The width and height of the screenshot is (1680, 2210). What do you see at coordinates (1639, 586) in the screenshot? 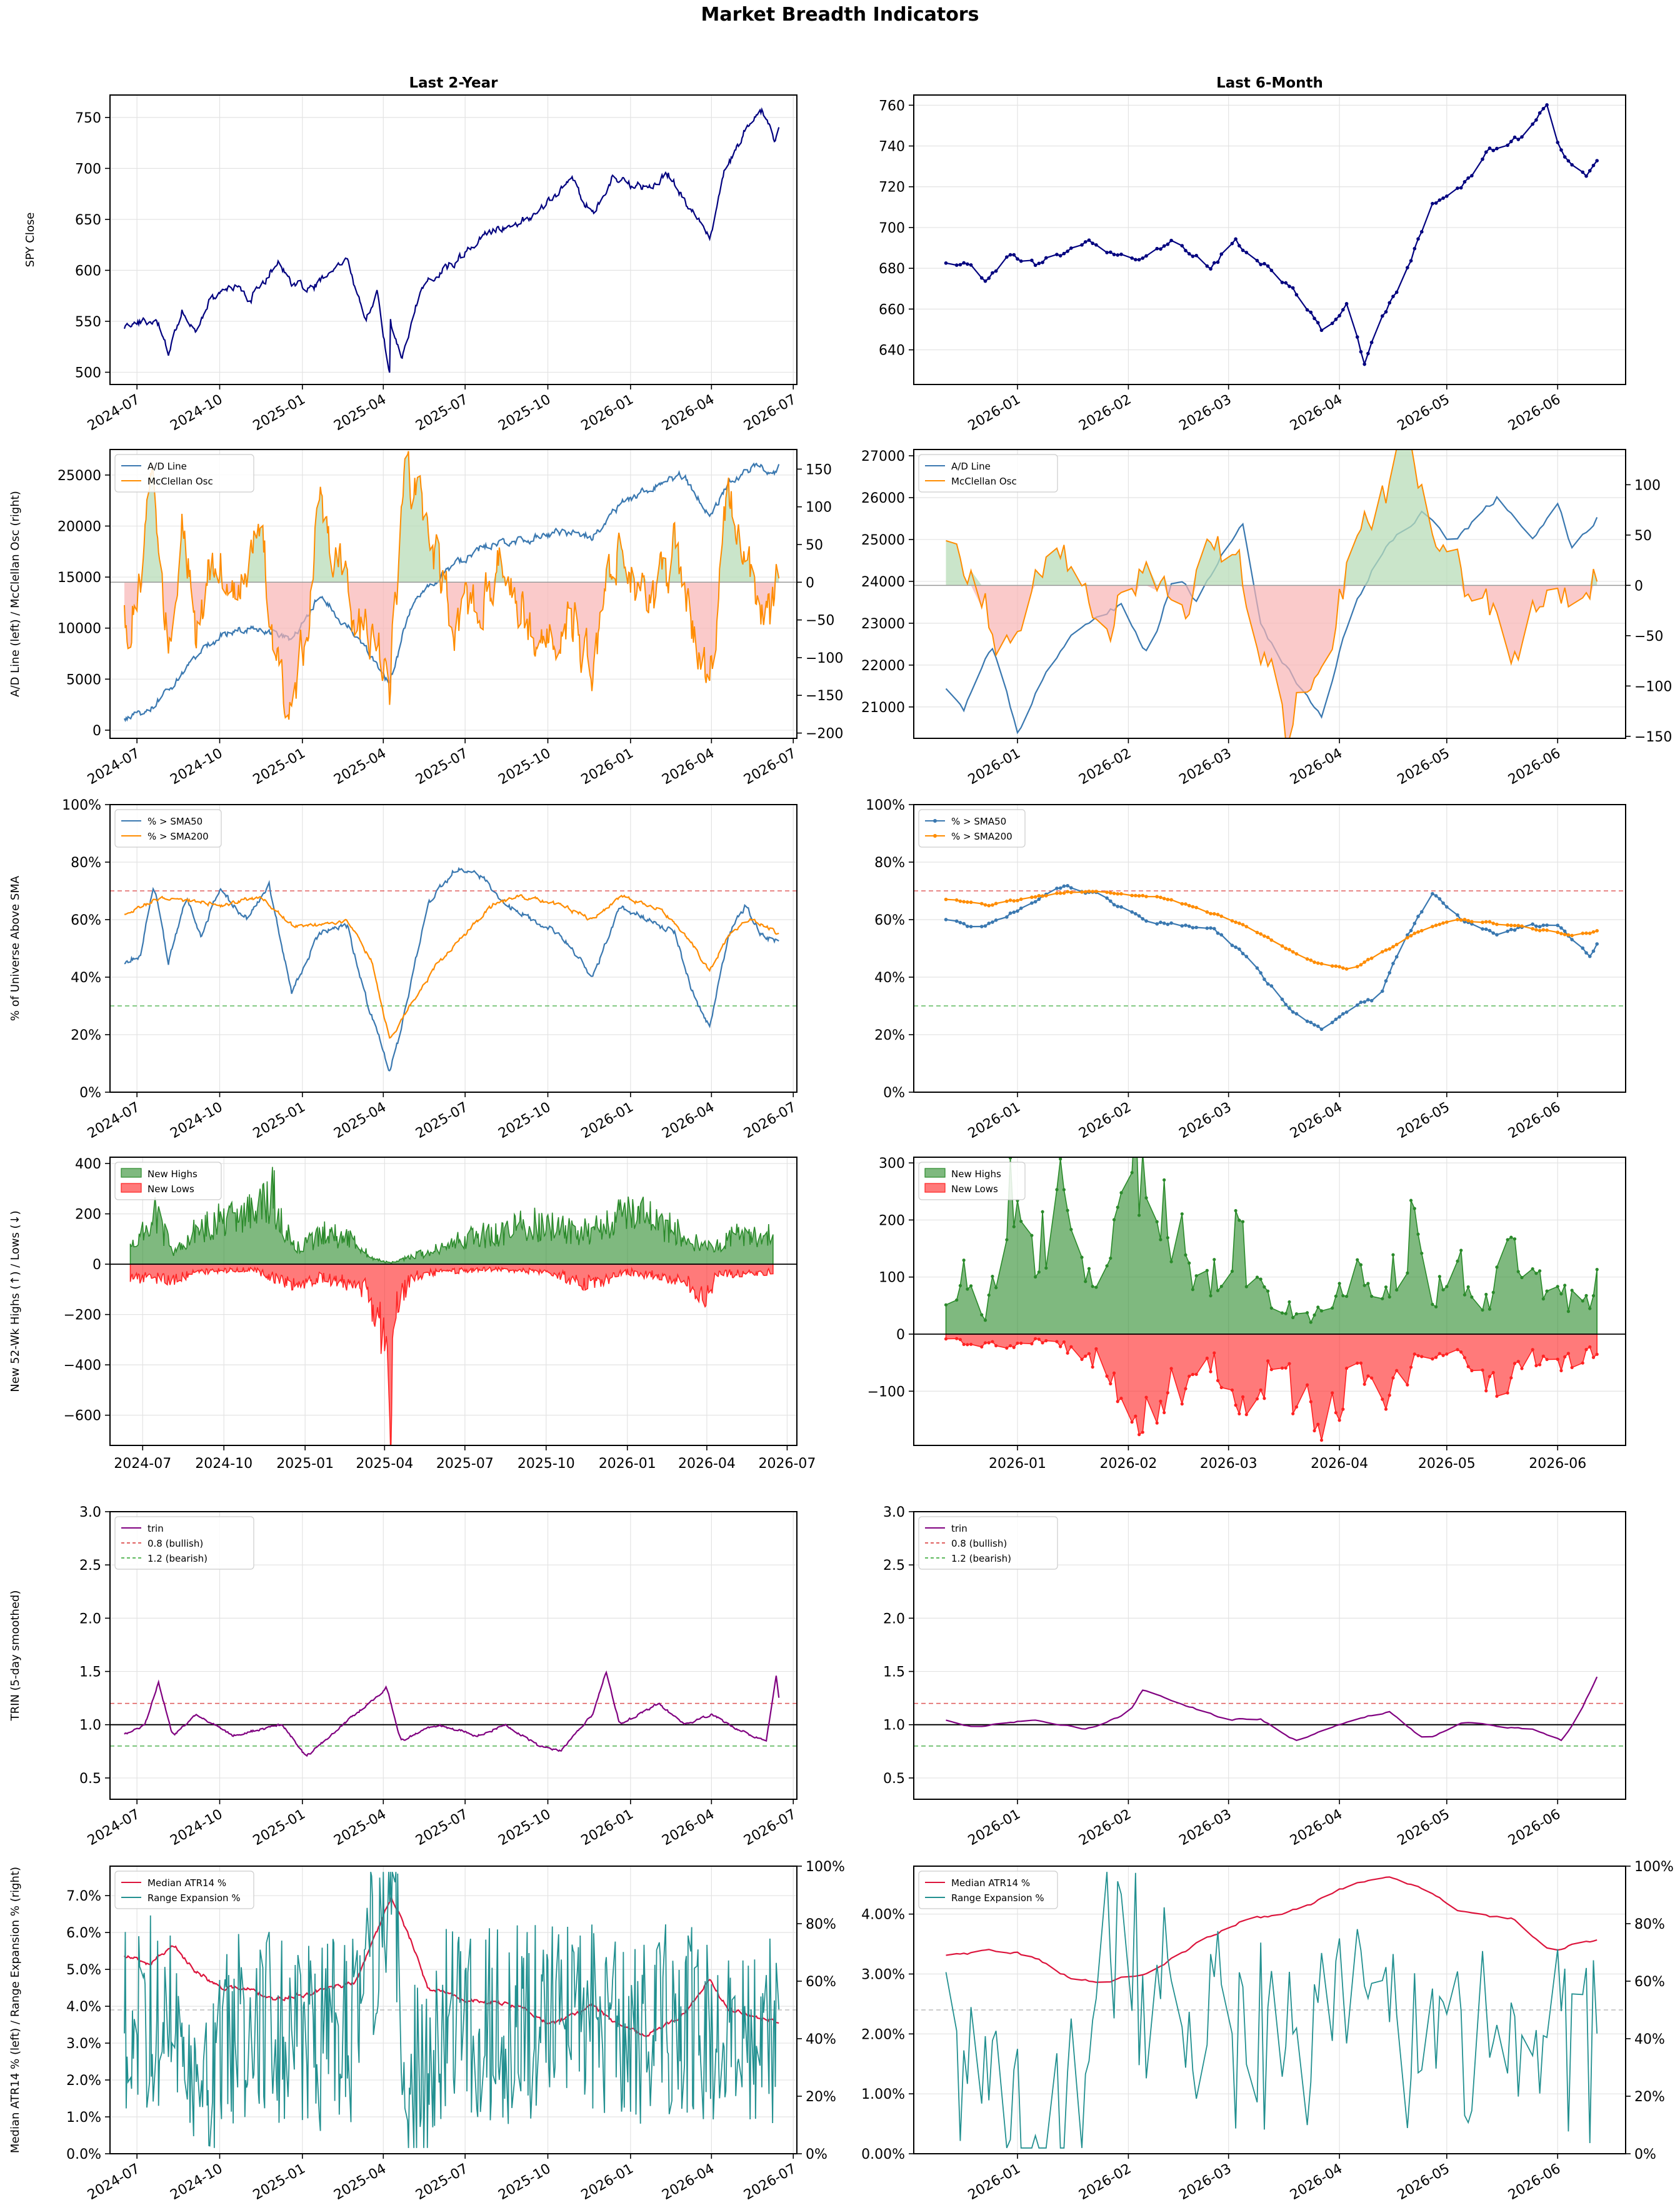
I see `y2-tick-label: 0` at bounding box center [1639, 586].